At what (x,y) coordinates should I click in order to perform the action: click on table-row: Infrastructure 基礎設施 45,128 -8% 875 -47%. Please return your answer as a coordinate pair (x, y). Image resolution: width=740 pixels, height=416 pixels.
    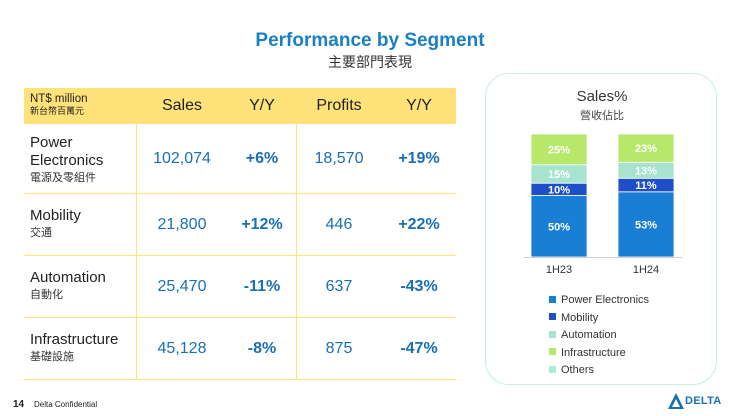
    Looking at the image, I should click on (240, 348).